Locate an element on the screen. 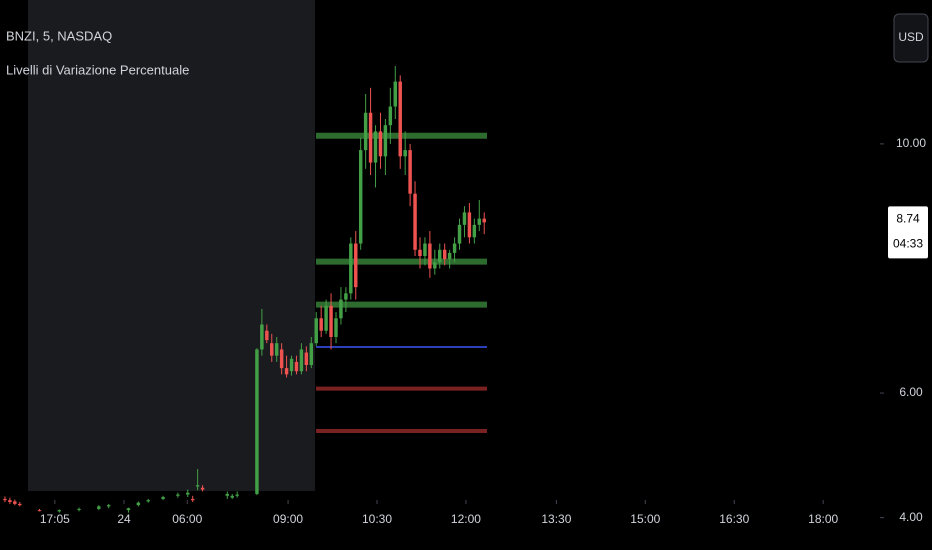 The height and width of the screenshot is (550, 932). price-tag is located at coordinates (908, 232).